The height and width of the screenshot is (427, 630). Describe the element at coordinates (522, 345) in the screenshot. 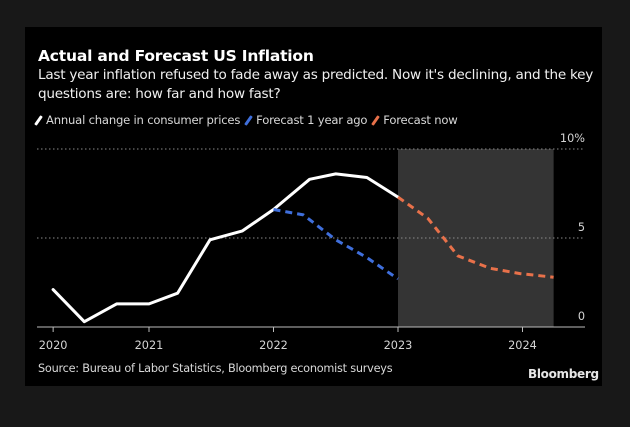

I see `x-tick-label-2024: 2024` at that location.